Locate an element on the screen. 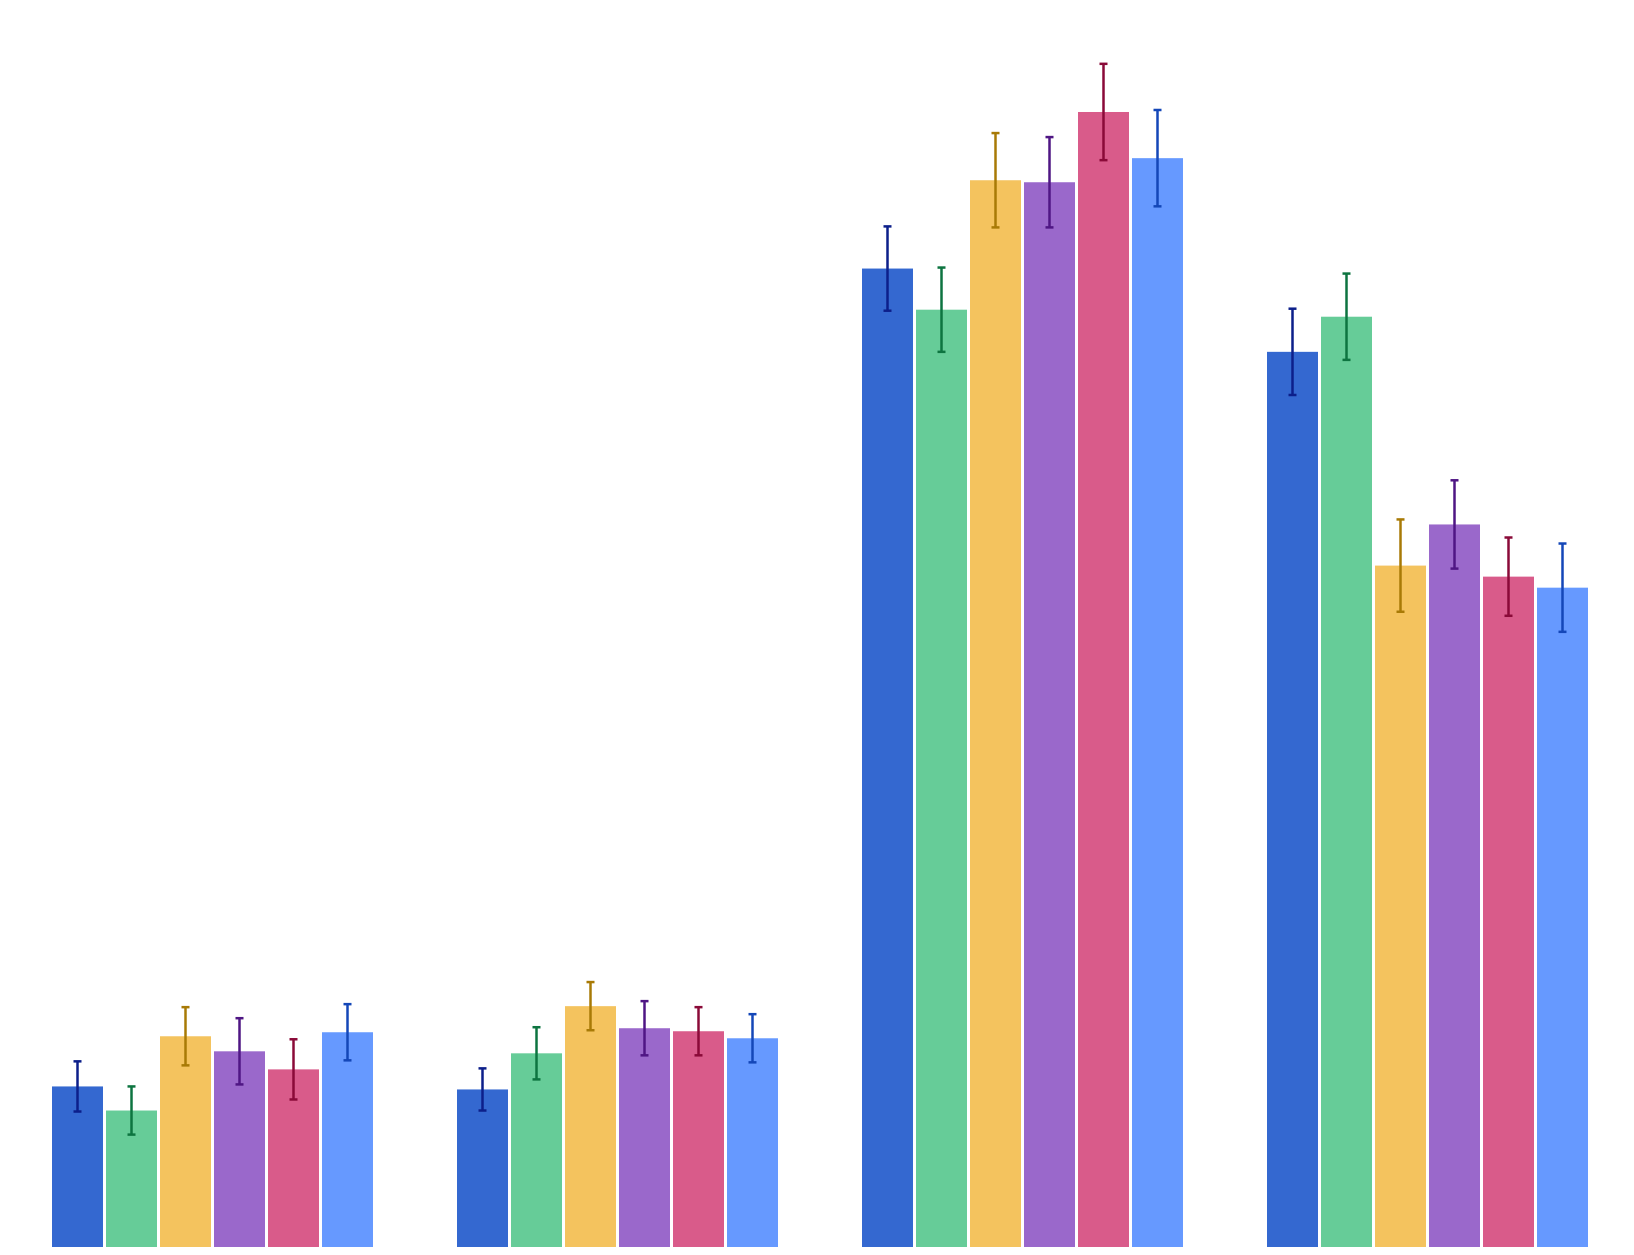  bar-g2-s4 is located at coordinates (644, 1137).